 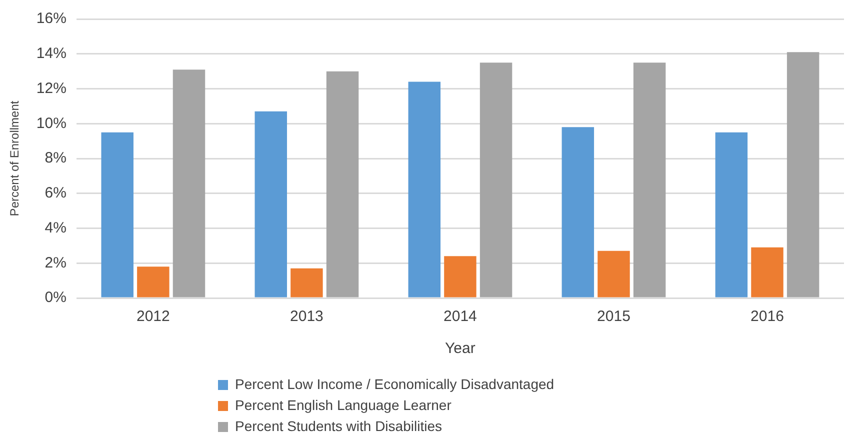 I want to click on y-tick-label: 8%, so click(x=55, y=158).